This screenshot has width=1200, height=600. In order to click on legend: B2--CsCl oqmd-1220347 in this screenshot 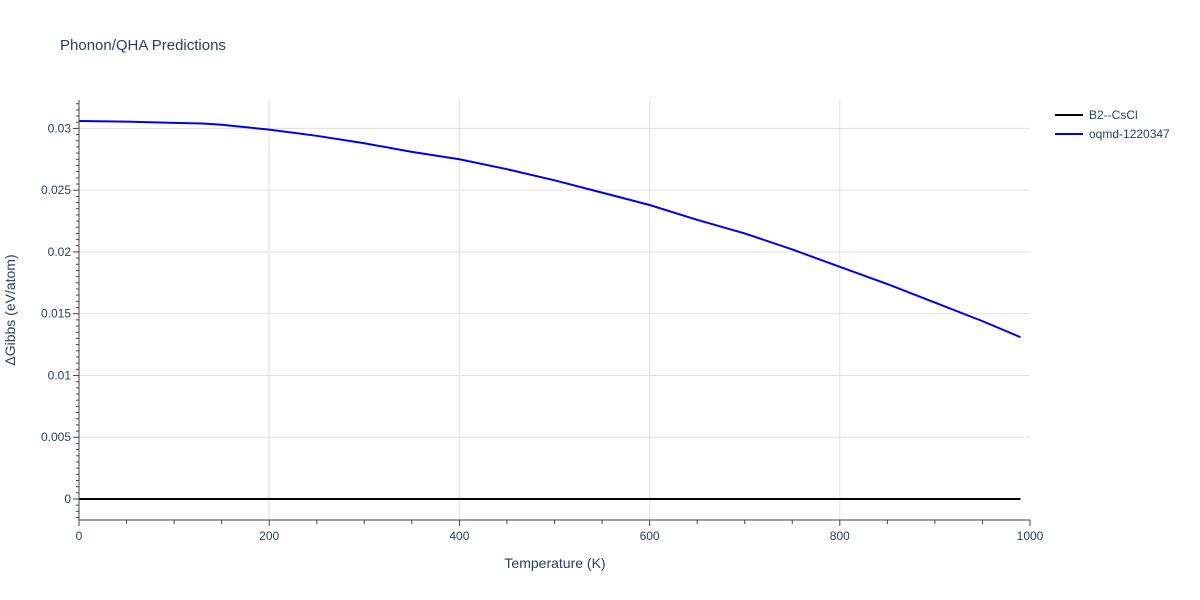, I will do `click(1112, 124)`.